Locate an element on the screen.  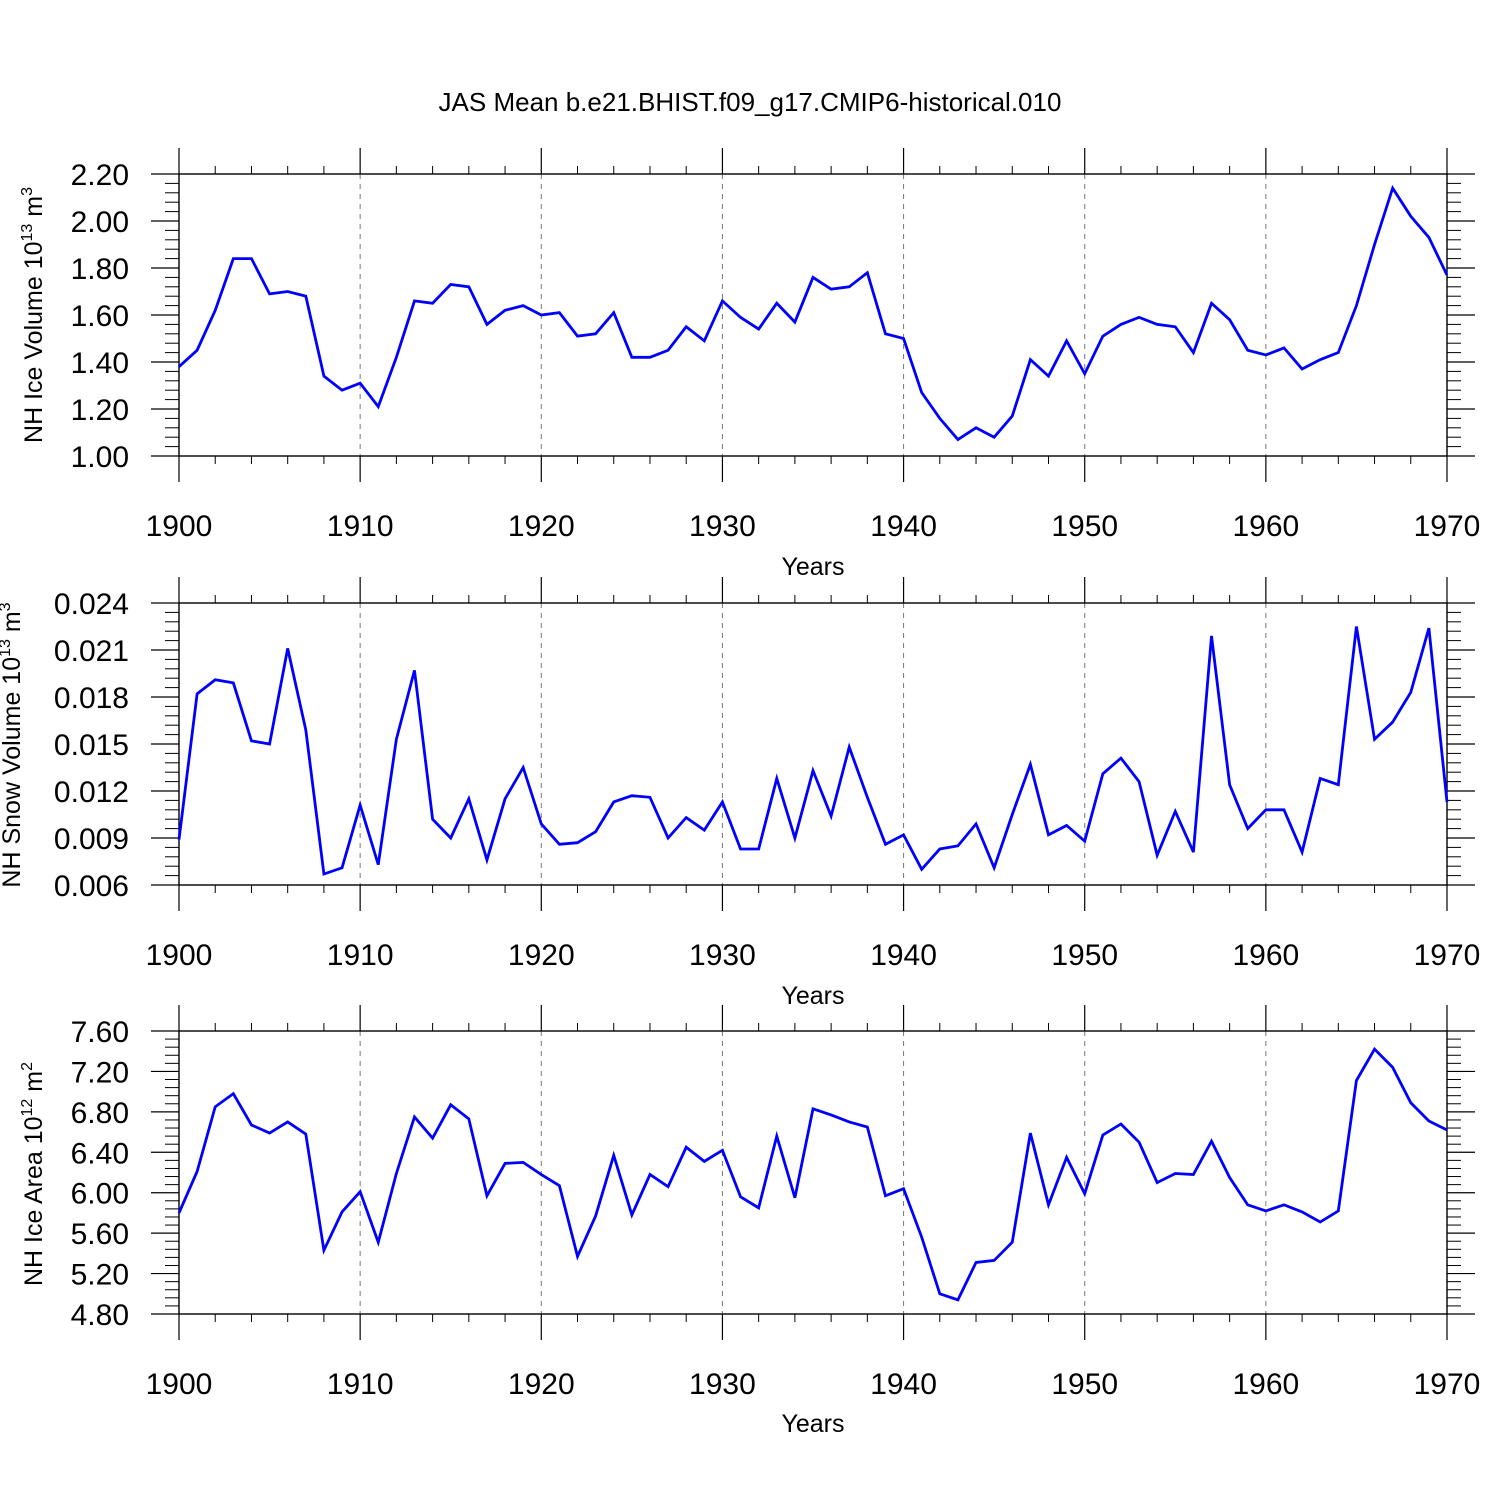
snow-volume-x-tick-label: 1920 is located at coordinates (541, 955).